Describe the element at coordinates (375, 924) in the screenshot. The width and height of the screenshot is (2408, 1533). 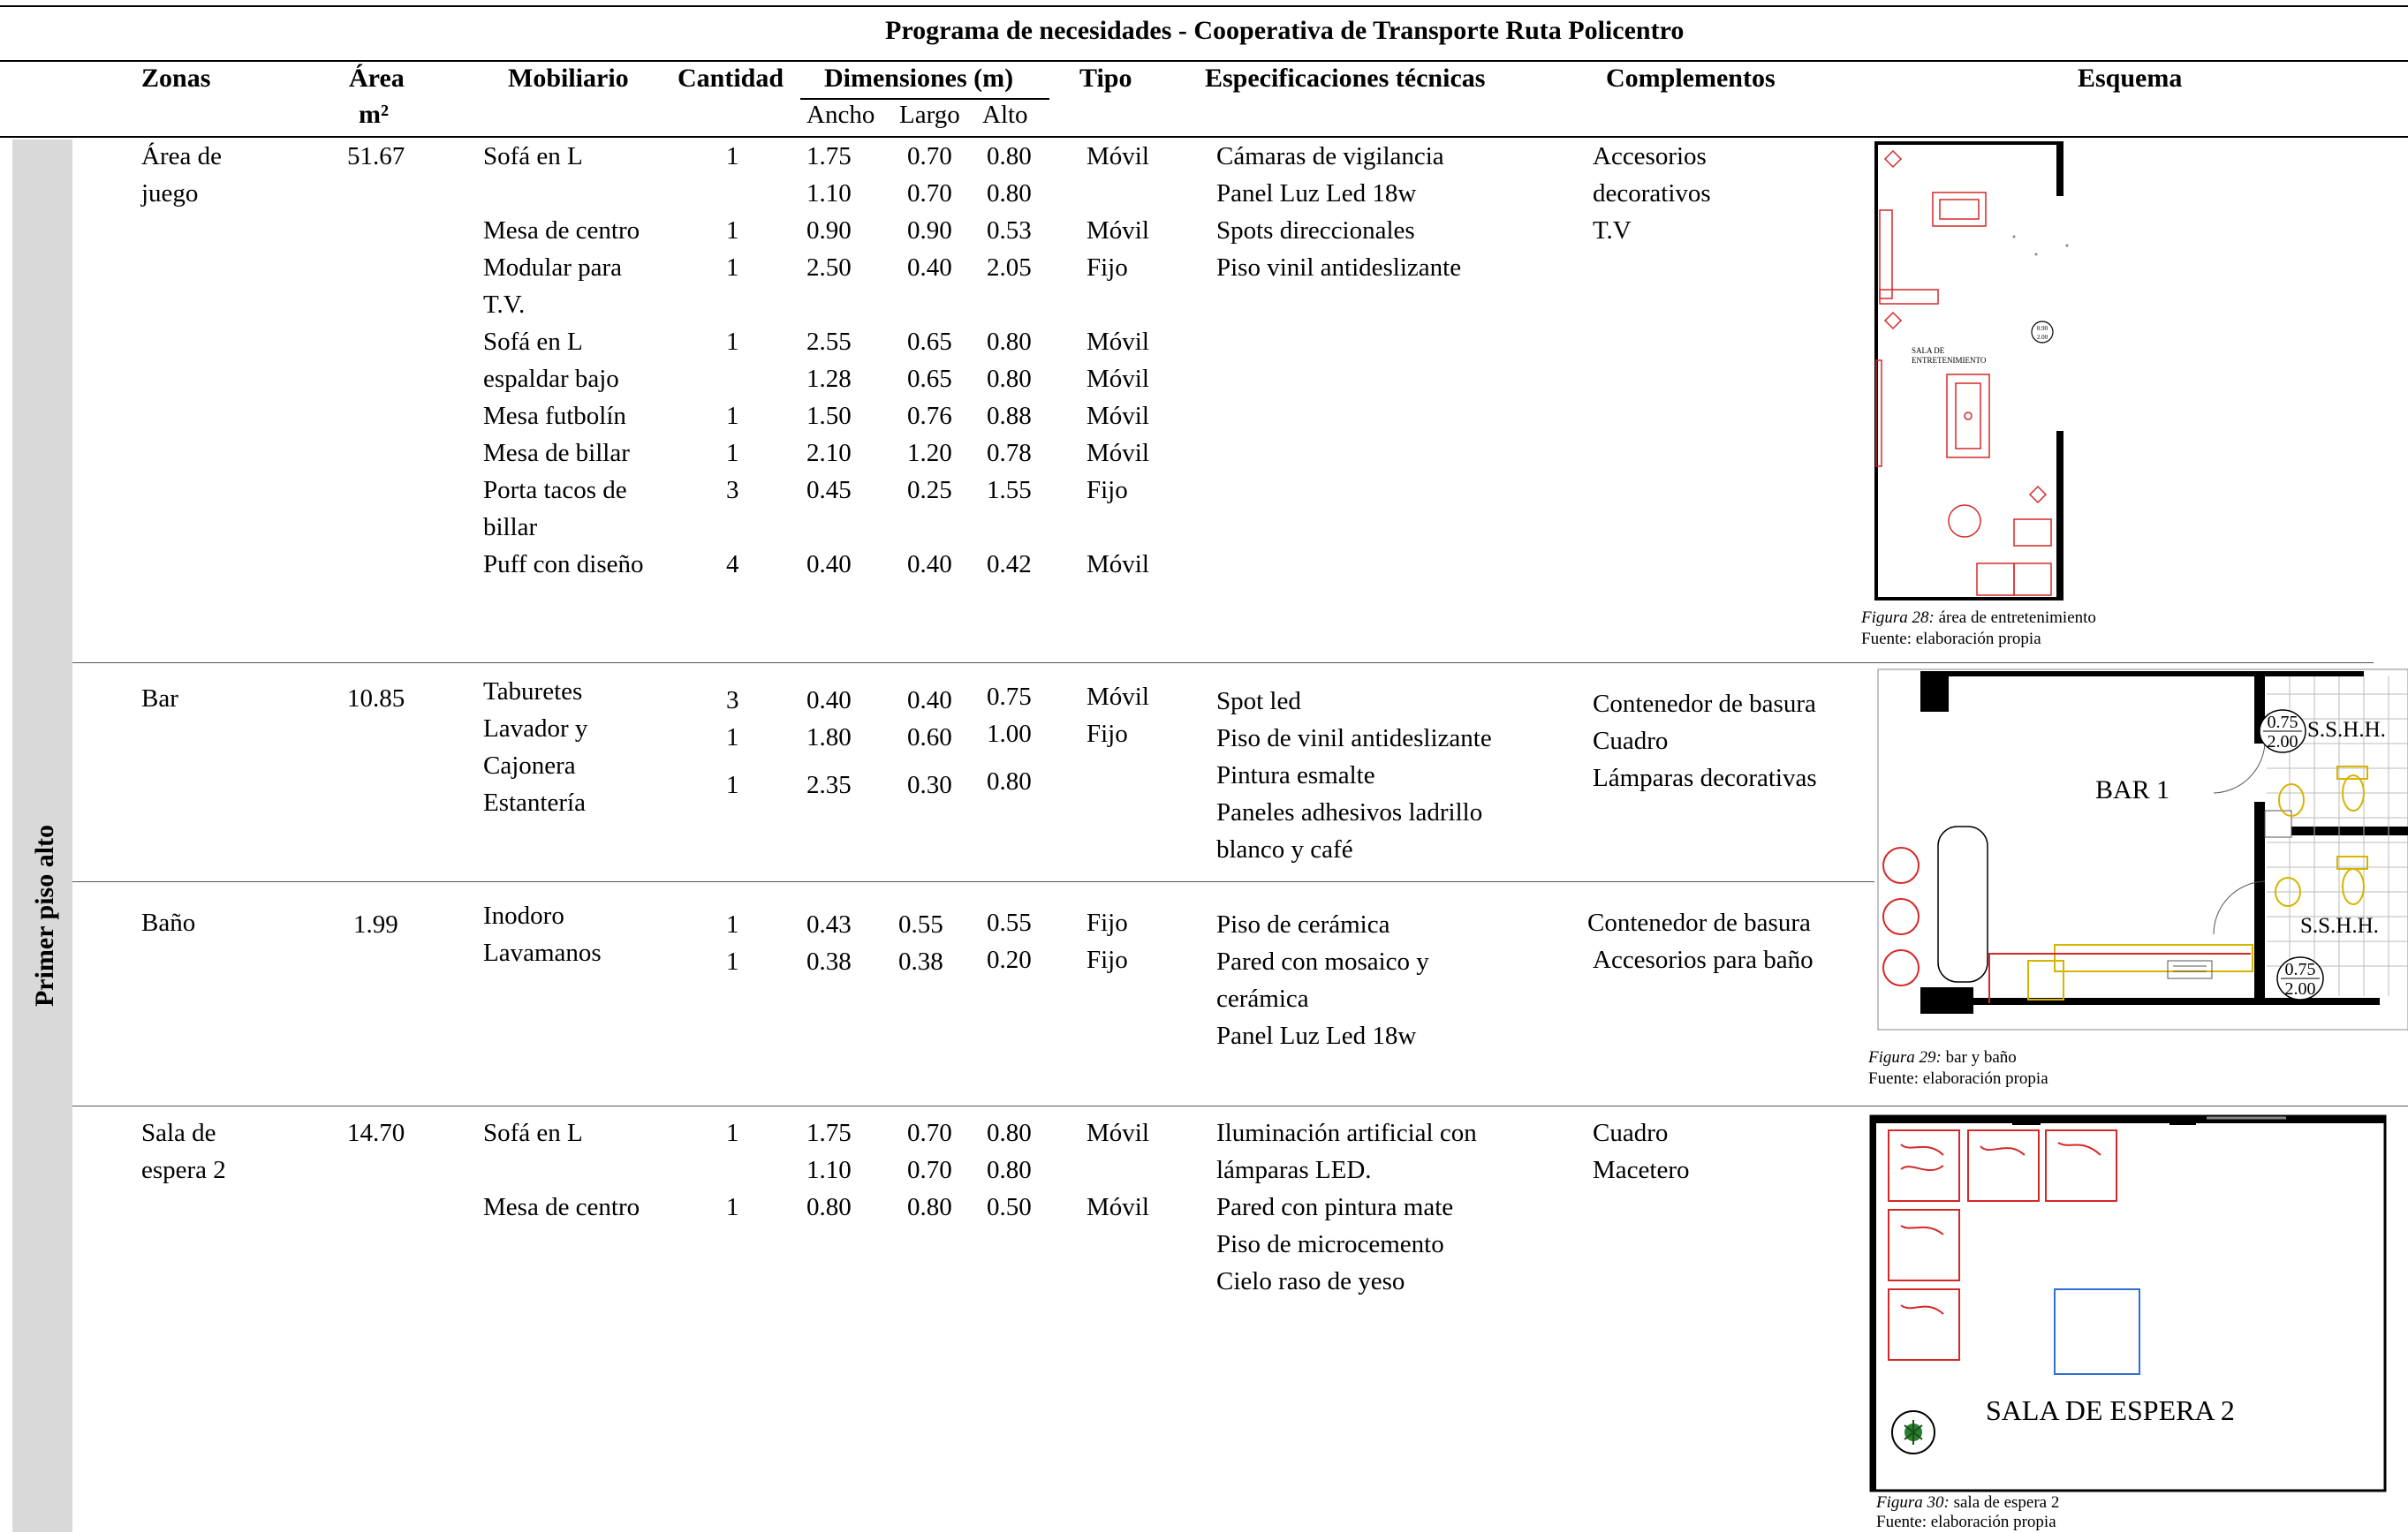
I see `area-value: 1.99` at that location.